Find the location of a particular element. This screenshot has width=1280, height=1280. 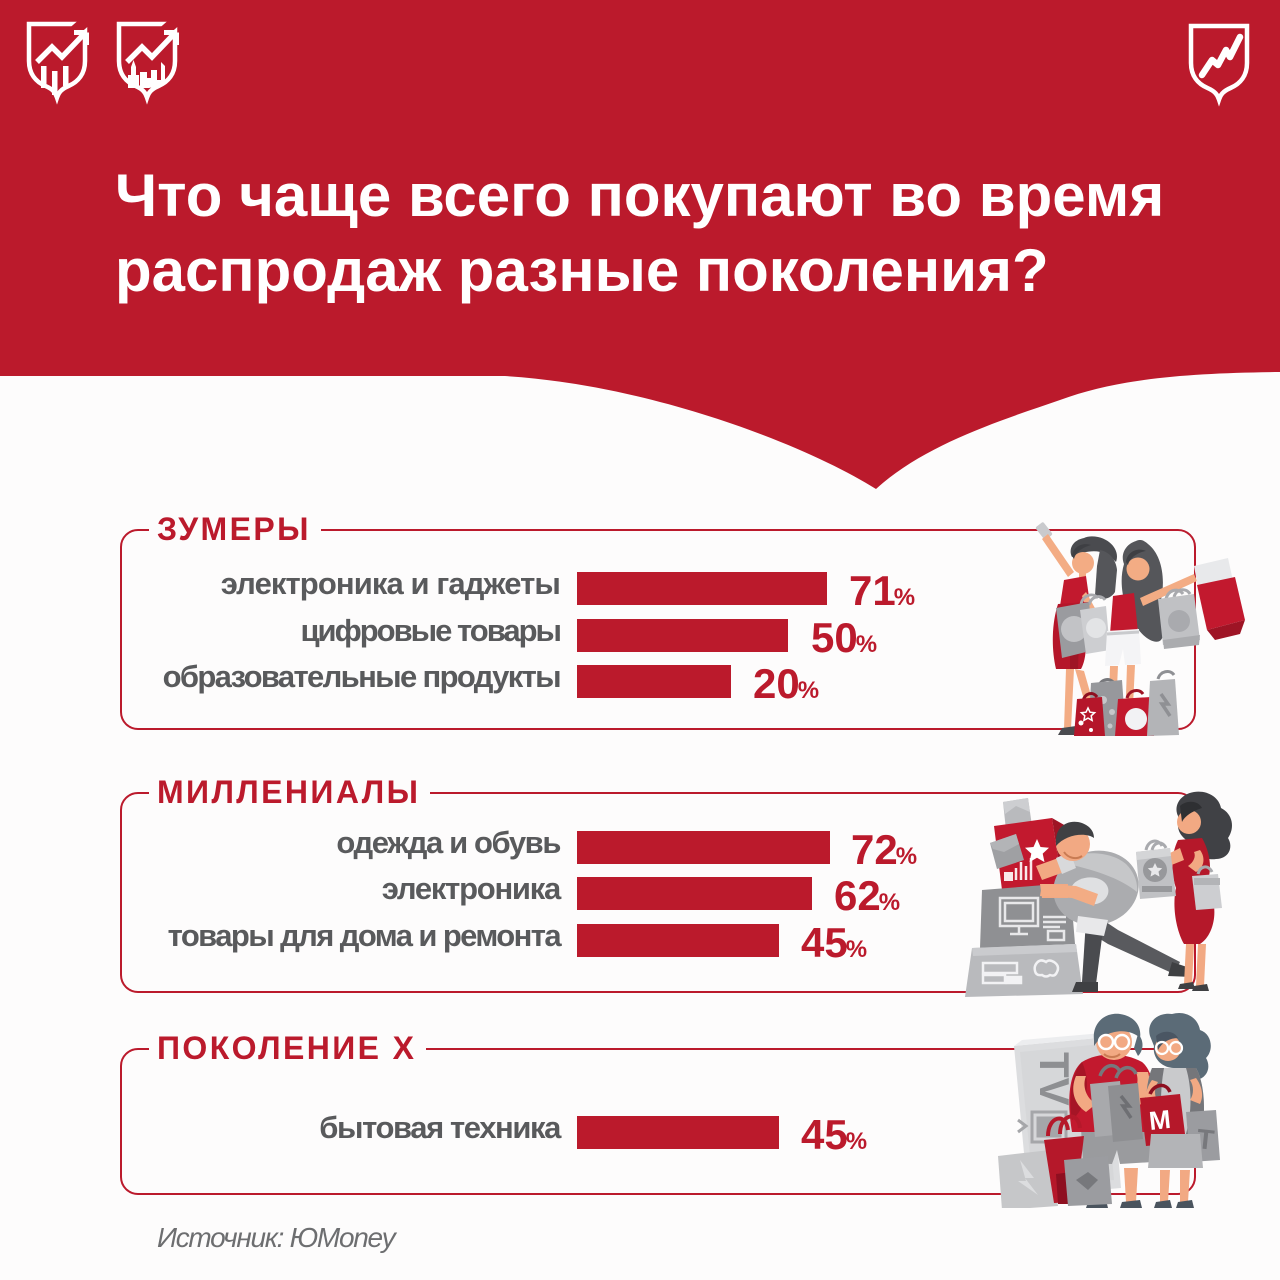

svg-text: M is located at coordinates (1159, 1120).